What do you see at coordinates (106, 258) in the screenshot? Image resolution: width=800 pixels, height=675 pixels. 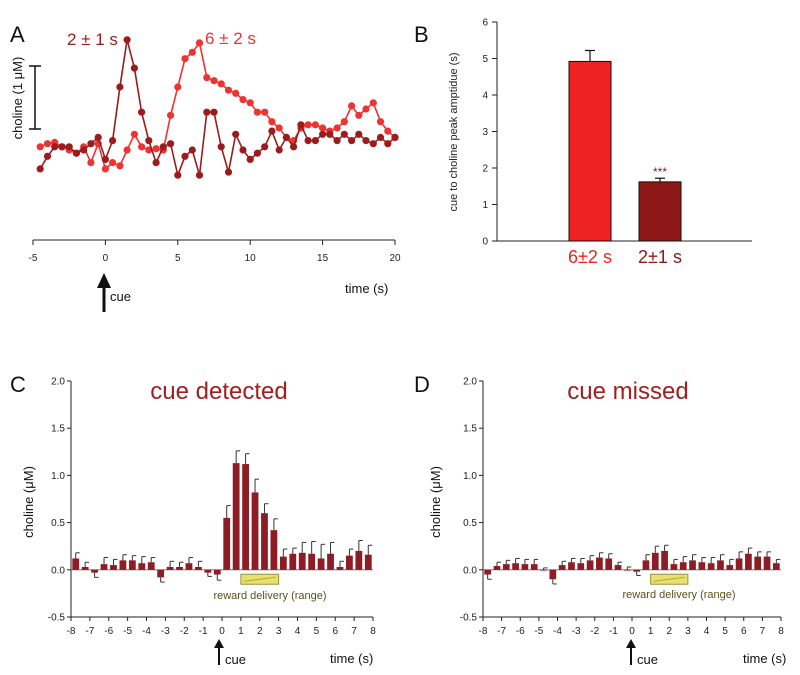 I see `x-tick-label-1: 0` at bounding box center [106, 258].